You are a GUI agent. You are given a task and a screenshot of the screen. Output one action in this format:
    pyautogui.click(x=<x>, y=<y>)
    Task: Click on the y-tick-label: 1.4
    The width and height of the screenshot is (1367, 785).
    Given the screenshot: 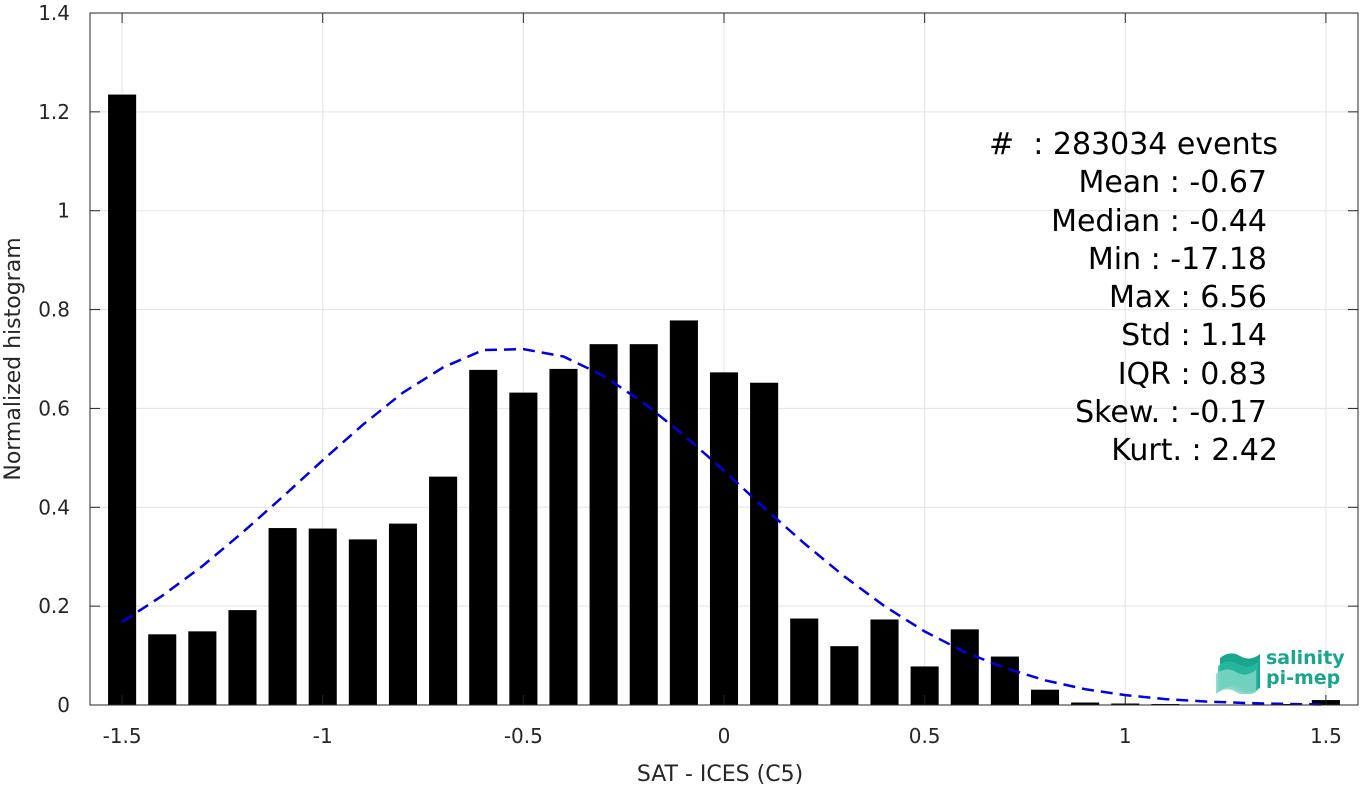 What is the action you would take?
    pyautogui.click(x=54, y=13)
    